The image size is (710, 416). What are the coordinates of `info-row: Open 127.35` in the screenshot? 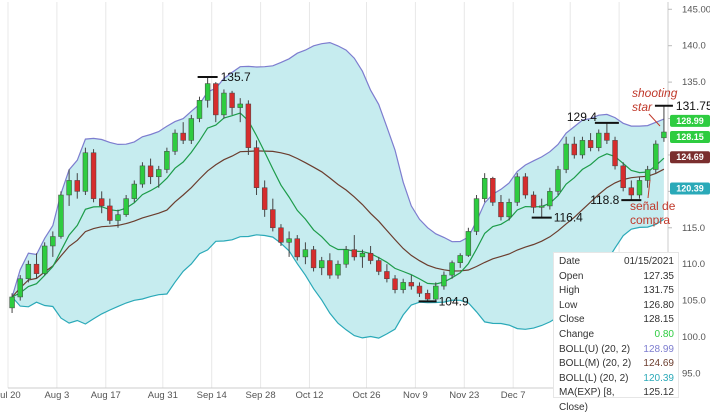 It's located at (616, 277).